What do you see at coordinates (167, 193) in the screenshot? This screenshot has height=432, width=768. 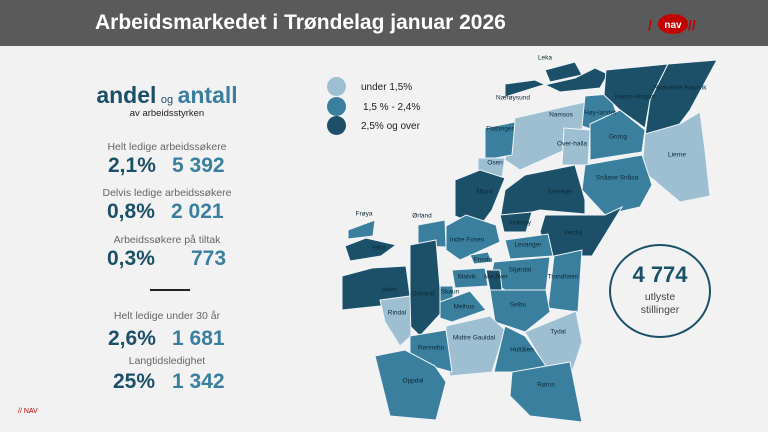 I see `stat-label: Delvis ledige arbeidssøkere` at bounding box center [167, 193].